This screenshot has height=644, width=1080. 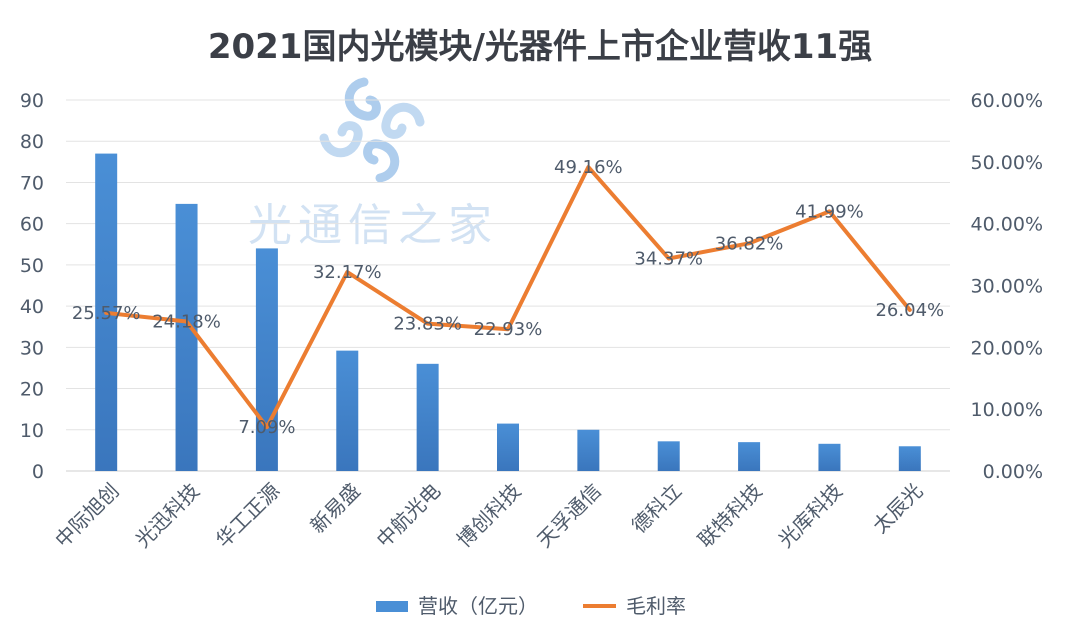 What do you see at coordinates (248, 516) in the screenshot?
I see `x-category-label: 华工正源` at bounding box center [248, 516].